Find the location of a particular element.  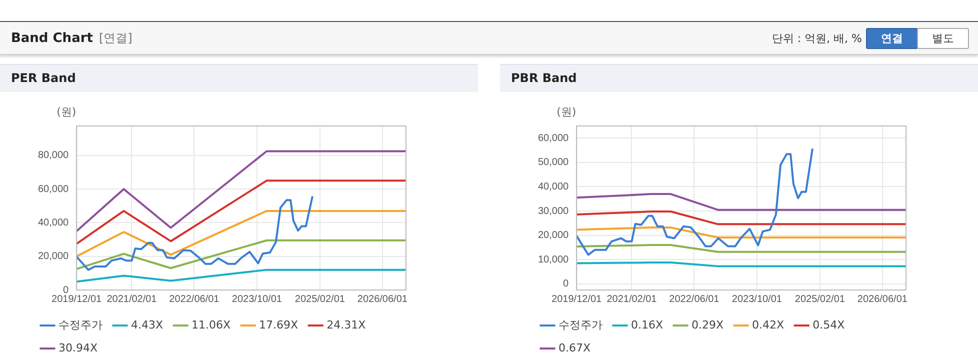

legend-label: 0.29X is located at coordinates (708, 325).